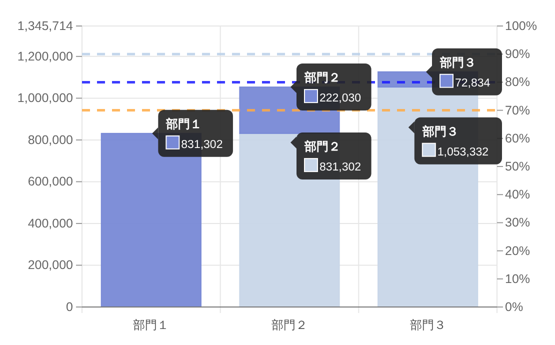  I want to click on y-tick-label: 1,345,714, so click(45, 26).